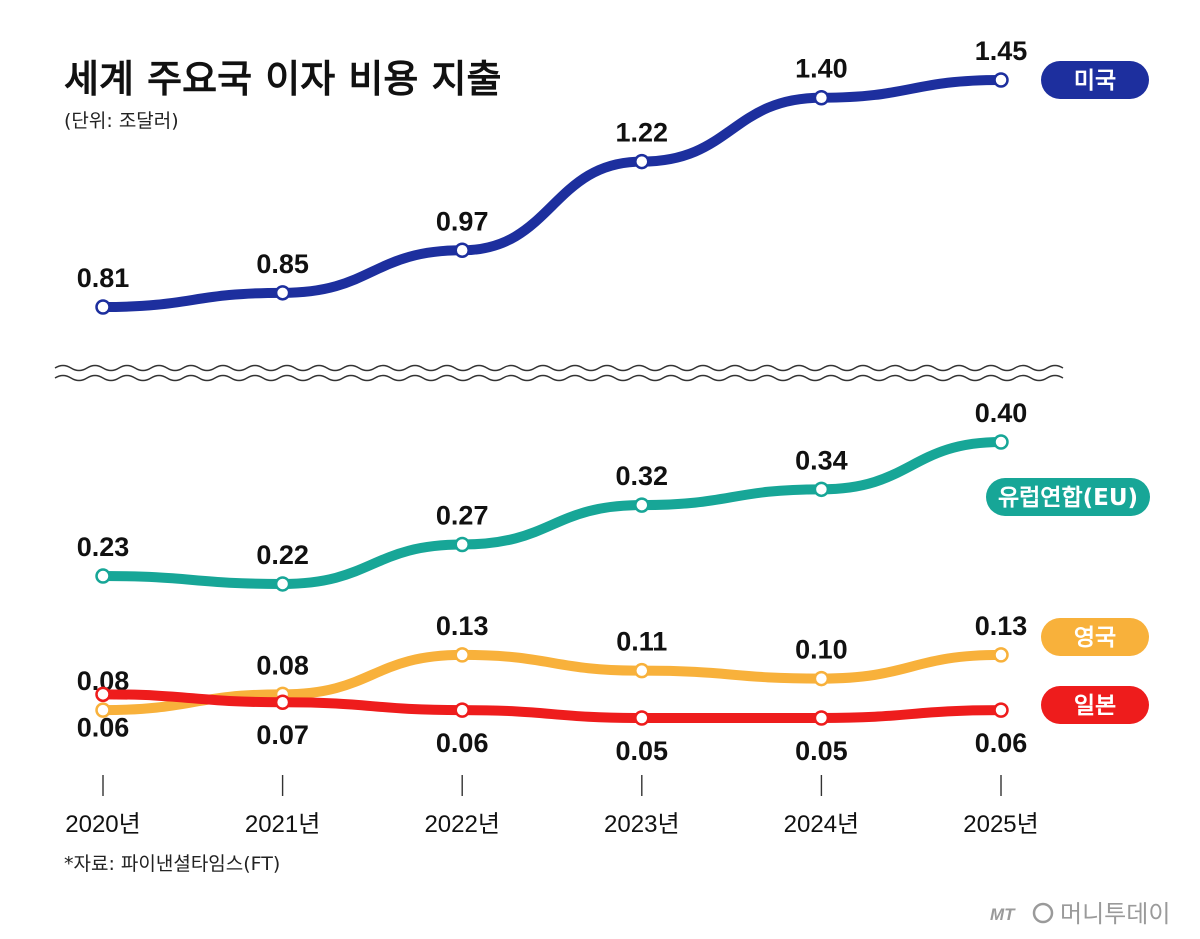 The image size is (1200, 939). What do you see at coordinates (1115, 914) in the screenshot?
I see `watermark-brand: 머니투데이` at bounding box center [1115, 914].